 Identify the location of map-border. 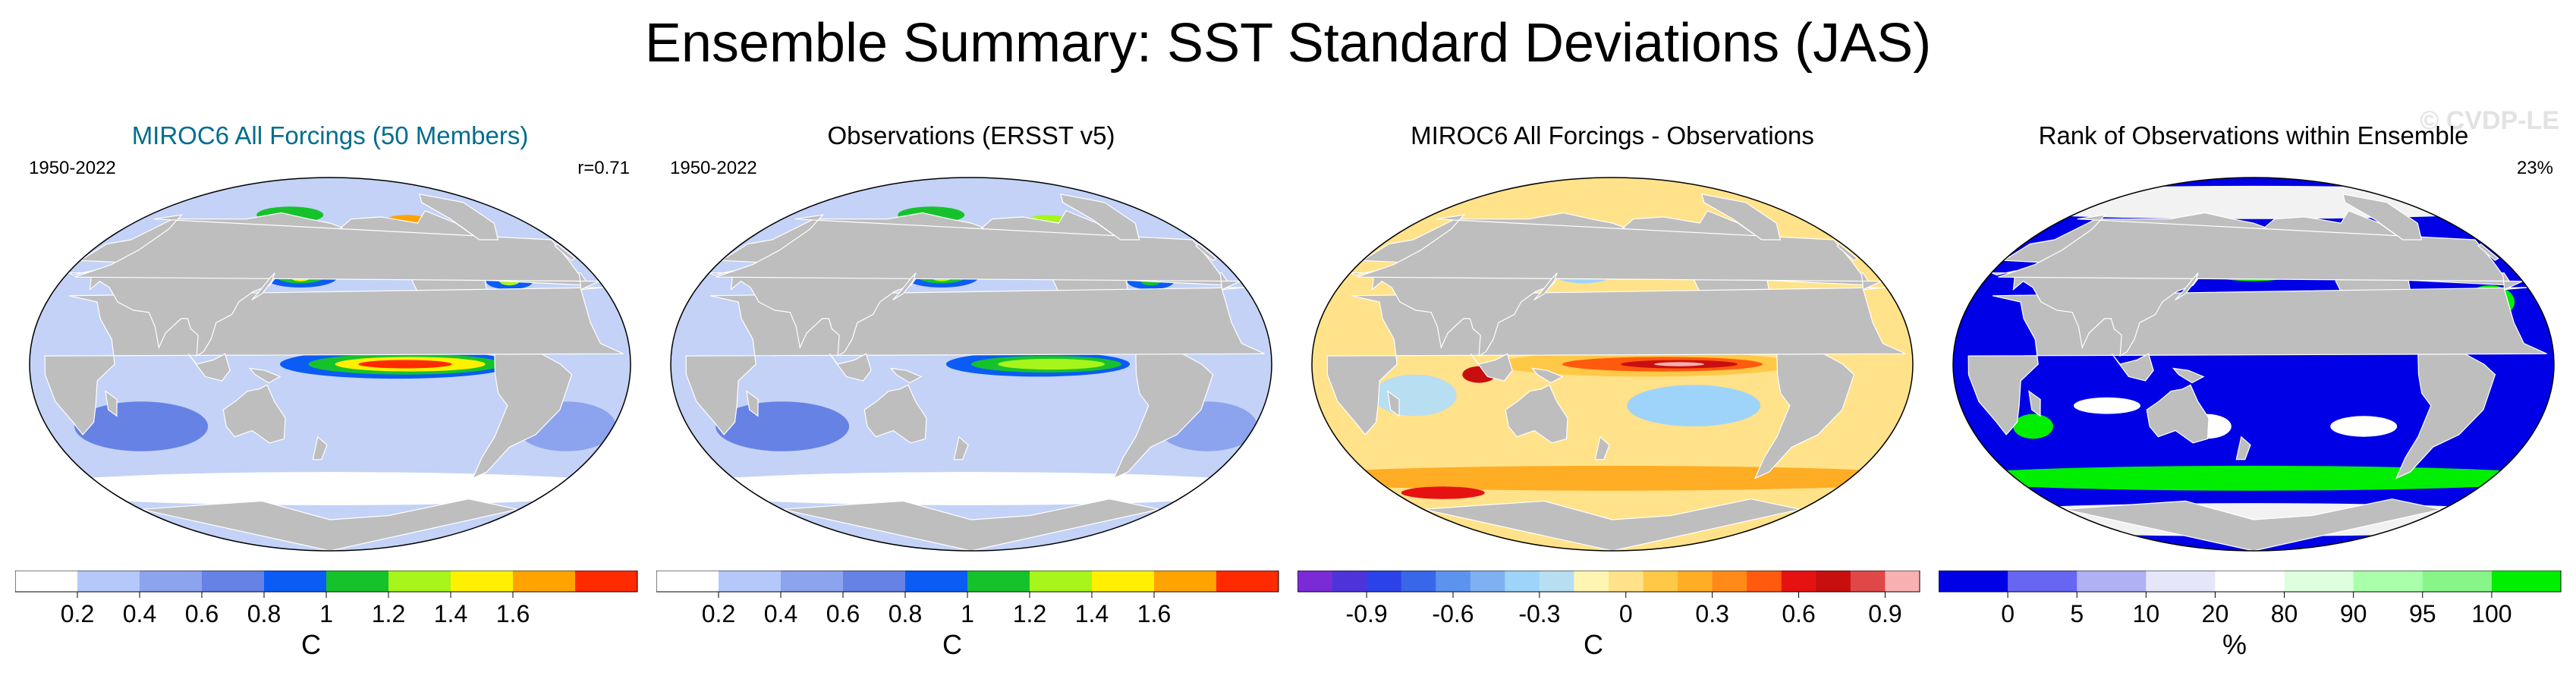
(971, 364).